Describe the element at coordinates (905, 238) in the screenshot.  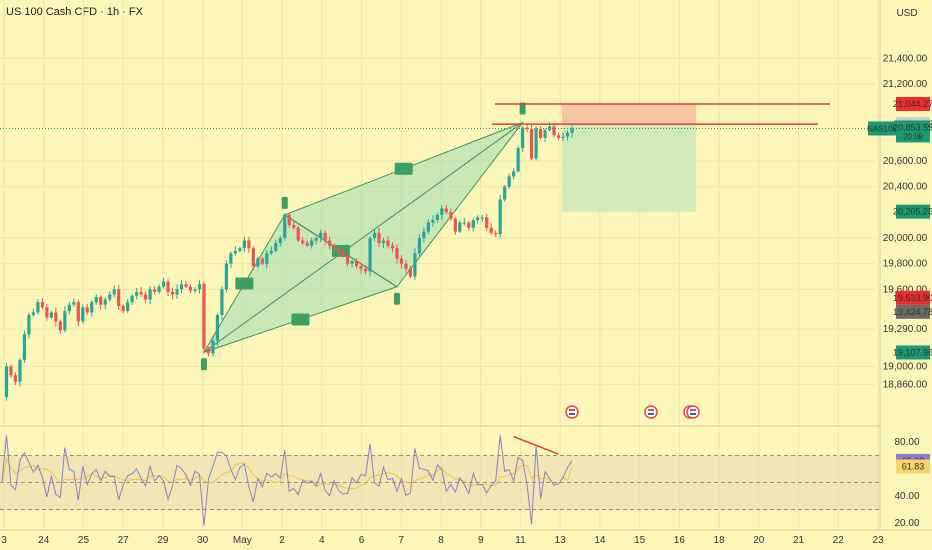
I see `price-tick-label: 20,000.00` at that location.